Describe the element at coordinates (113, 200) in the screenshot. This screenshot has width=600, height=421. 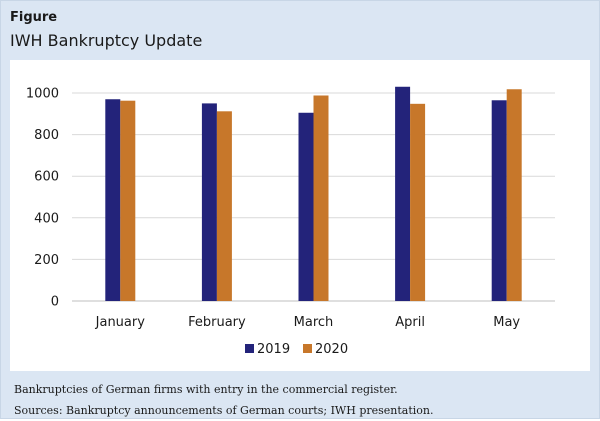
I see `bar-2019-january` at that location.